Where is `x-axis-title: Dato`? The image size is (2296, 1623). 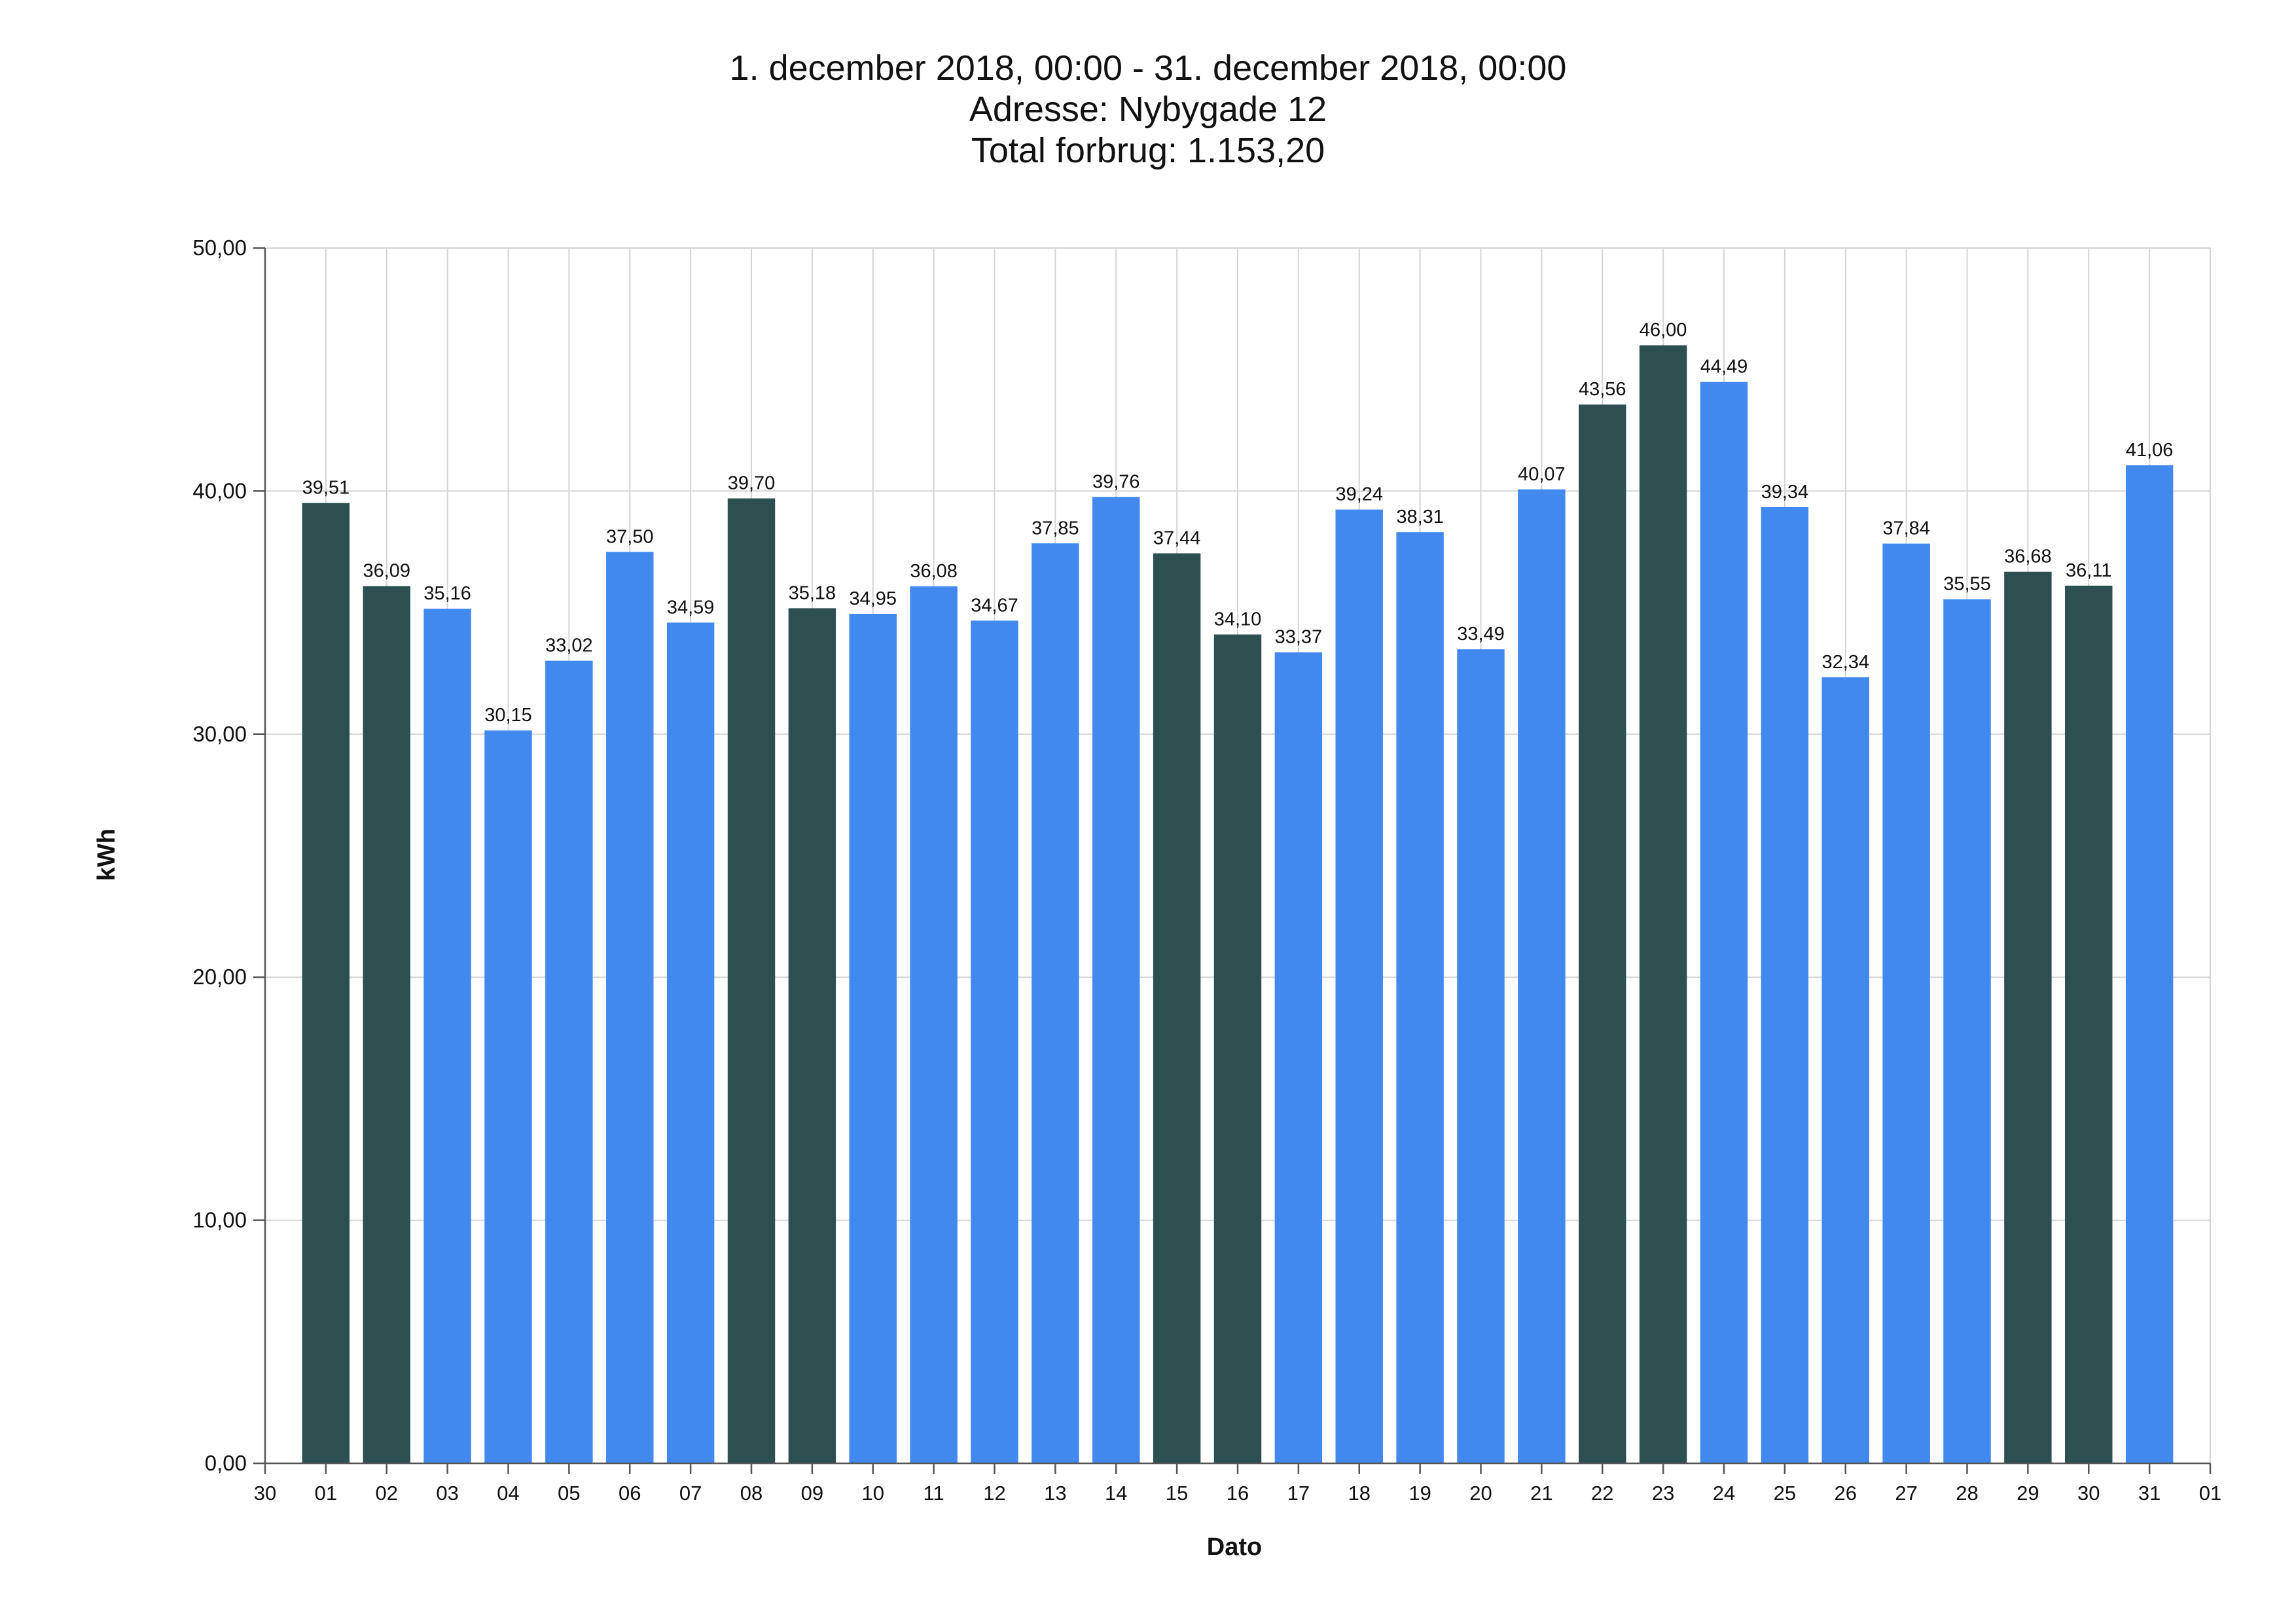
x-axis-title: Dato is located at coordinates (1234, 1547).